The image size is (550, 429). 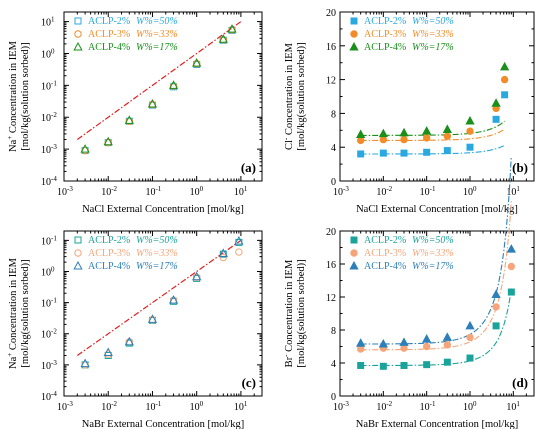 I want to click on fit-curve-aclp-3%, so click(x=436, y=275).